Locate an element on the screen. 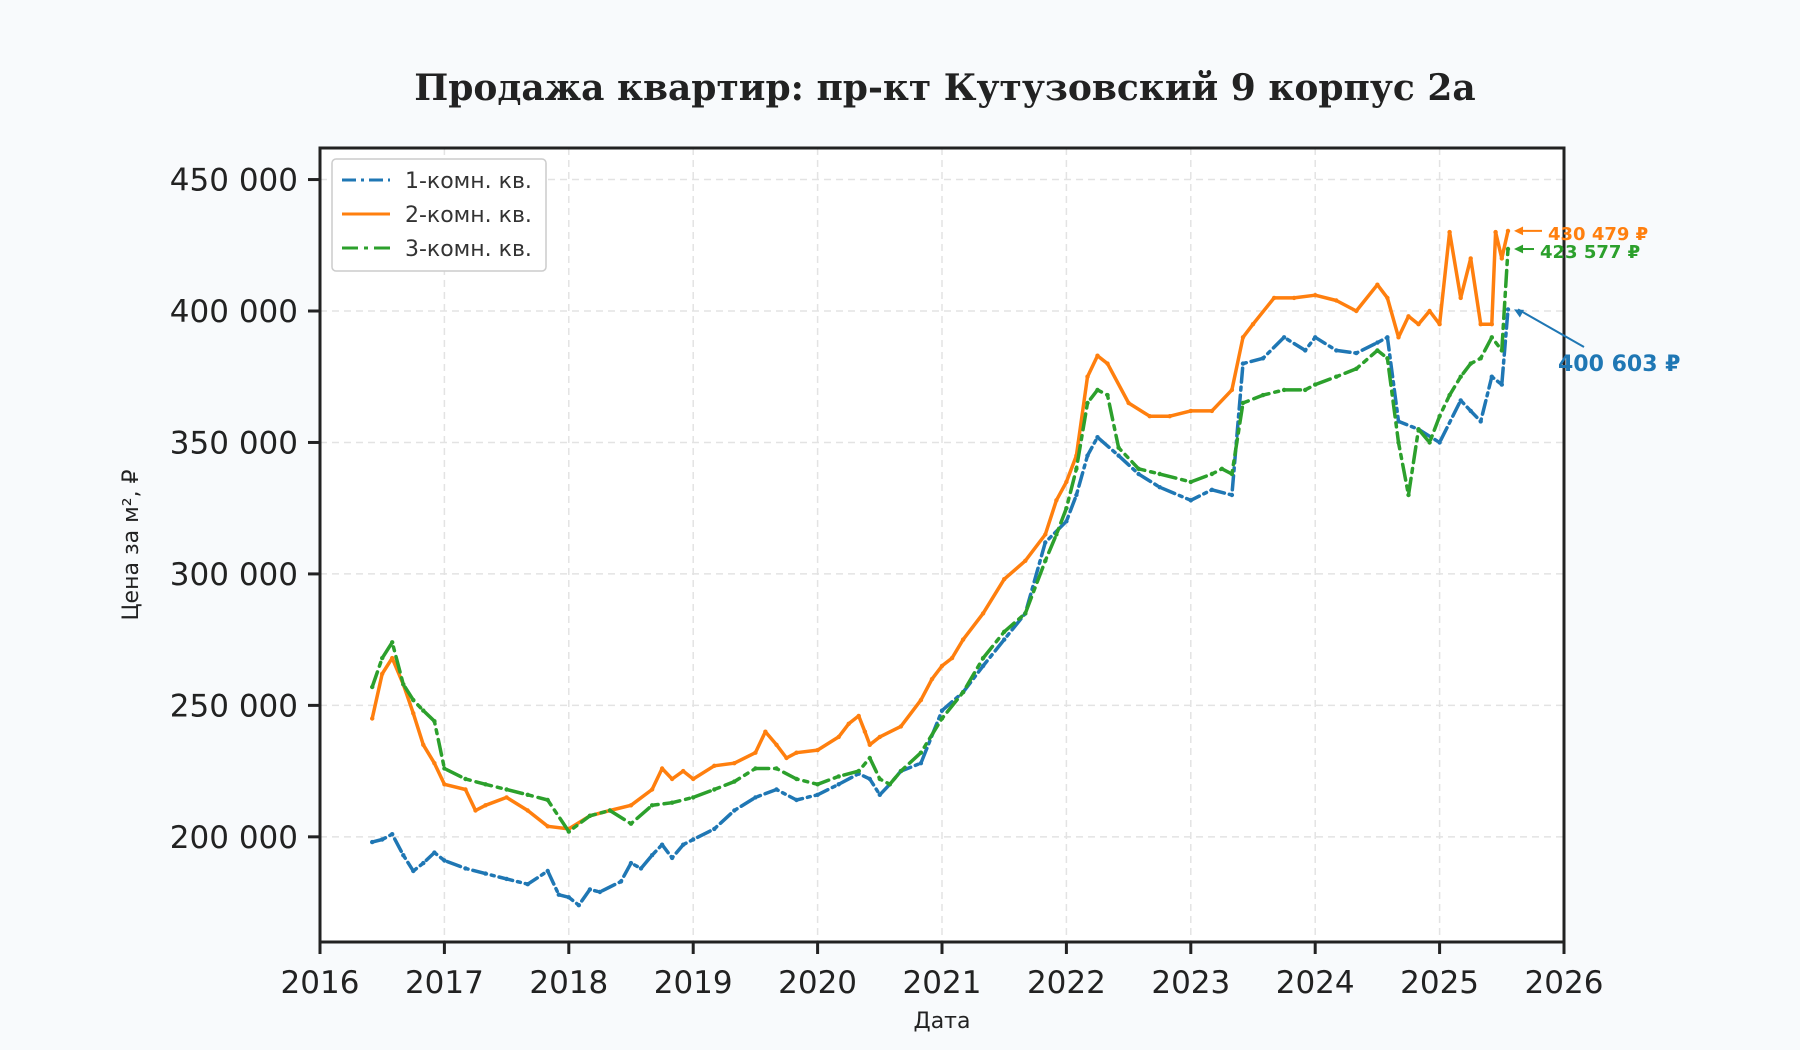 The height and width of the screenshot is (1050, 1800). x-tick-label: 2016 is located at coordinates (320, 983).